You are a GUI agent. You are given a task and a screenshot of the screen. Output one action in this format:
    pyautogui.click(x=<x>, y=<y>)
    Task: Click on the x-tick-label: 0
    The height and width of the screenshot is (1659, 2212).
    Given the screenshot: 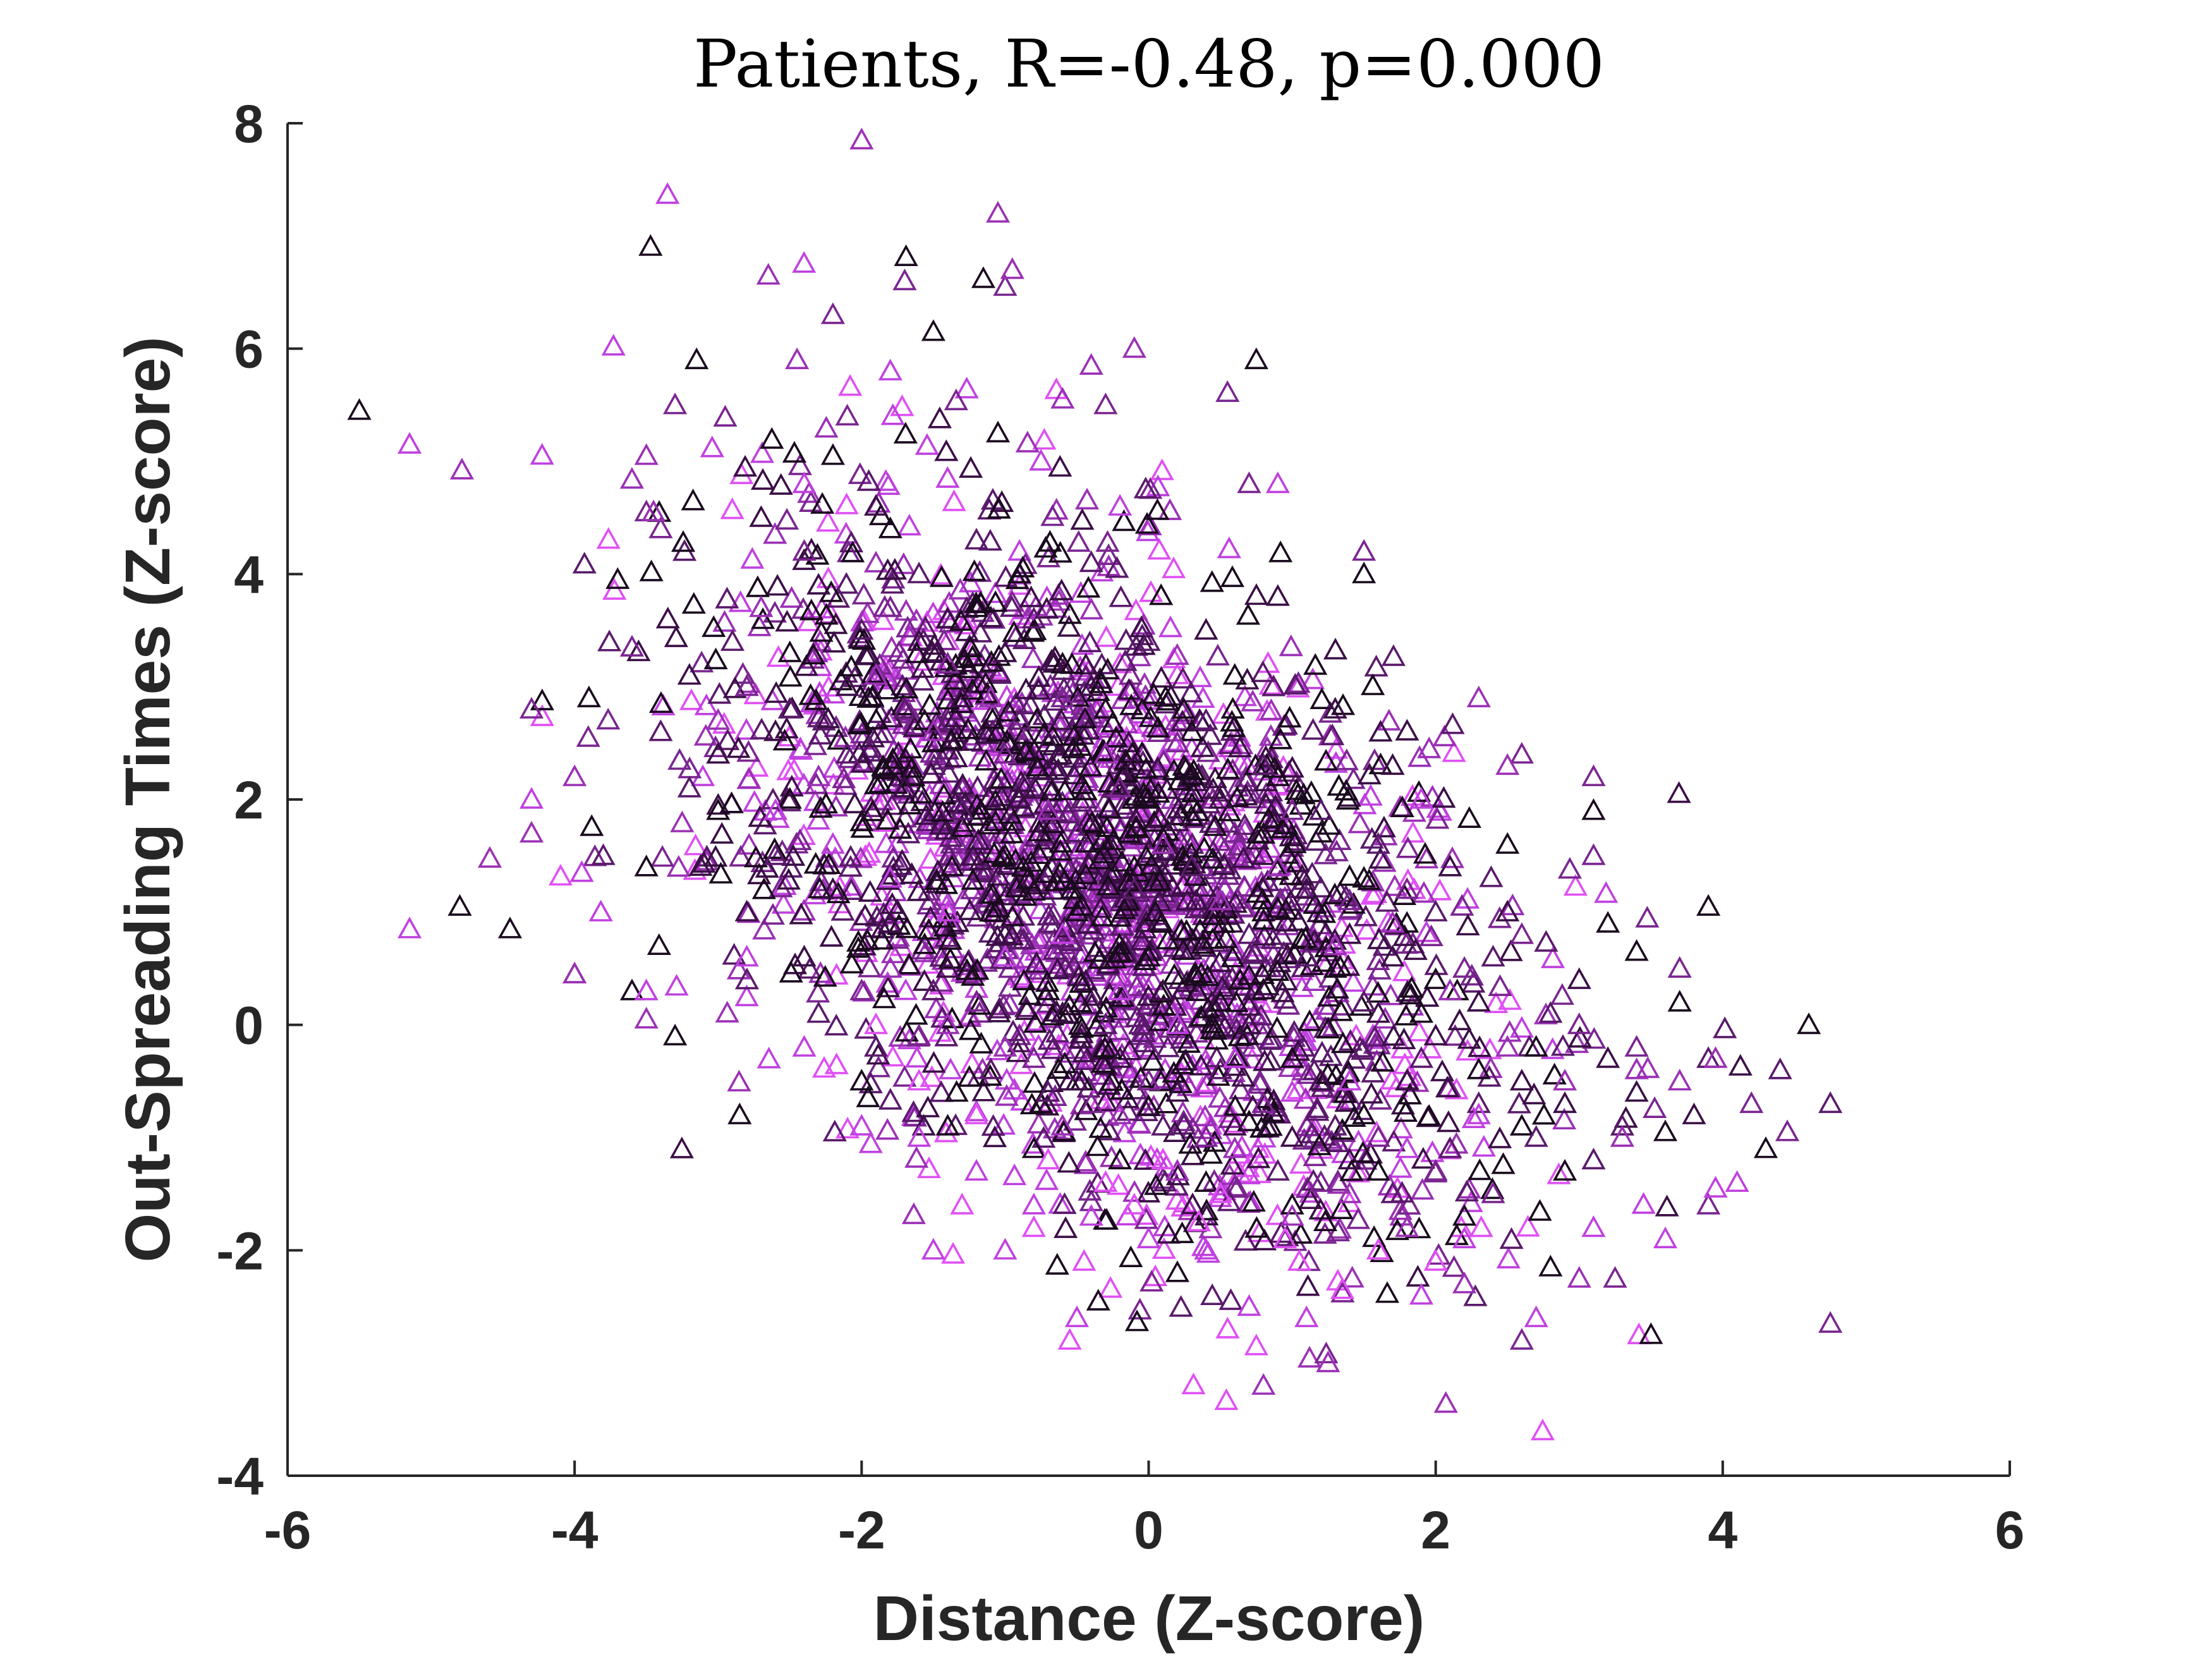 What is the action you would take?
    pyautogui.click(x=1149, y=1530)
    